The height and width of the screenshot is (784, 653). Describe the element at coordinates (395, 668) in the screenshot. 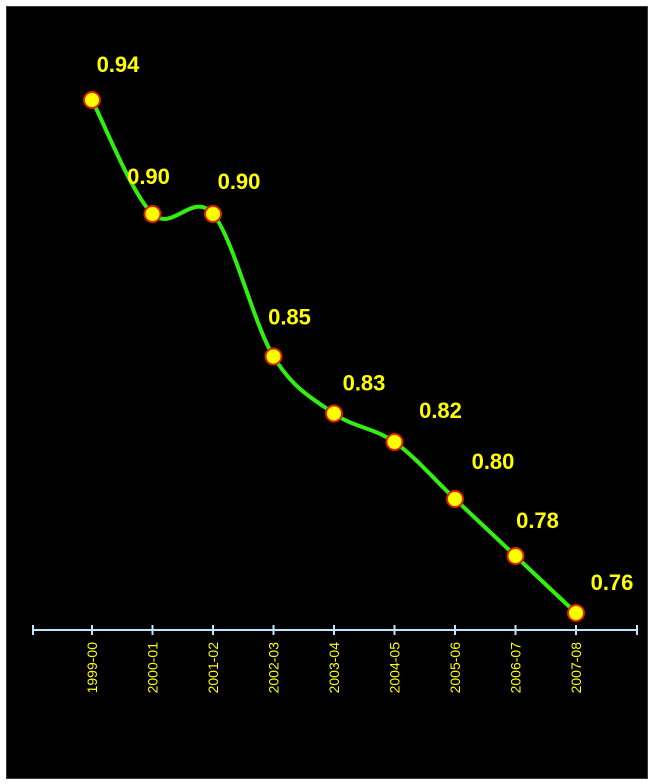

I see `x-tick-label-2004-05: 2004-05` at that location.